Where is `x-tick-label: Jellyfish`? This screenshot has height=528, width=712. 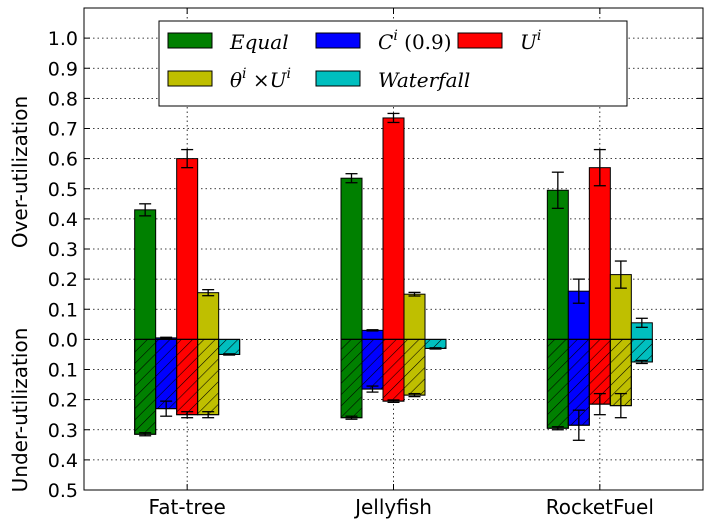
x-tick-label: Jellyfish is located at coordinates (392, 507).